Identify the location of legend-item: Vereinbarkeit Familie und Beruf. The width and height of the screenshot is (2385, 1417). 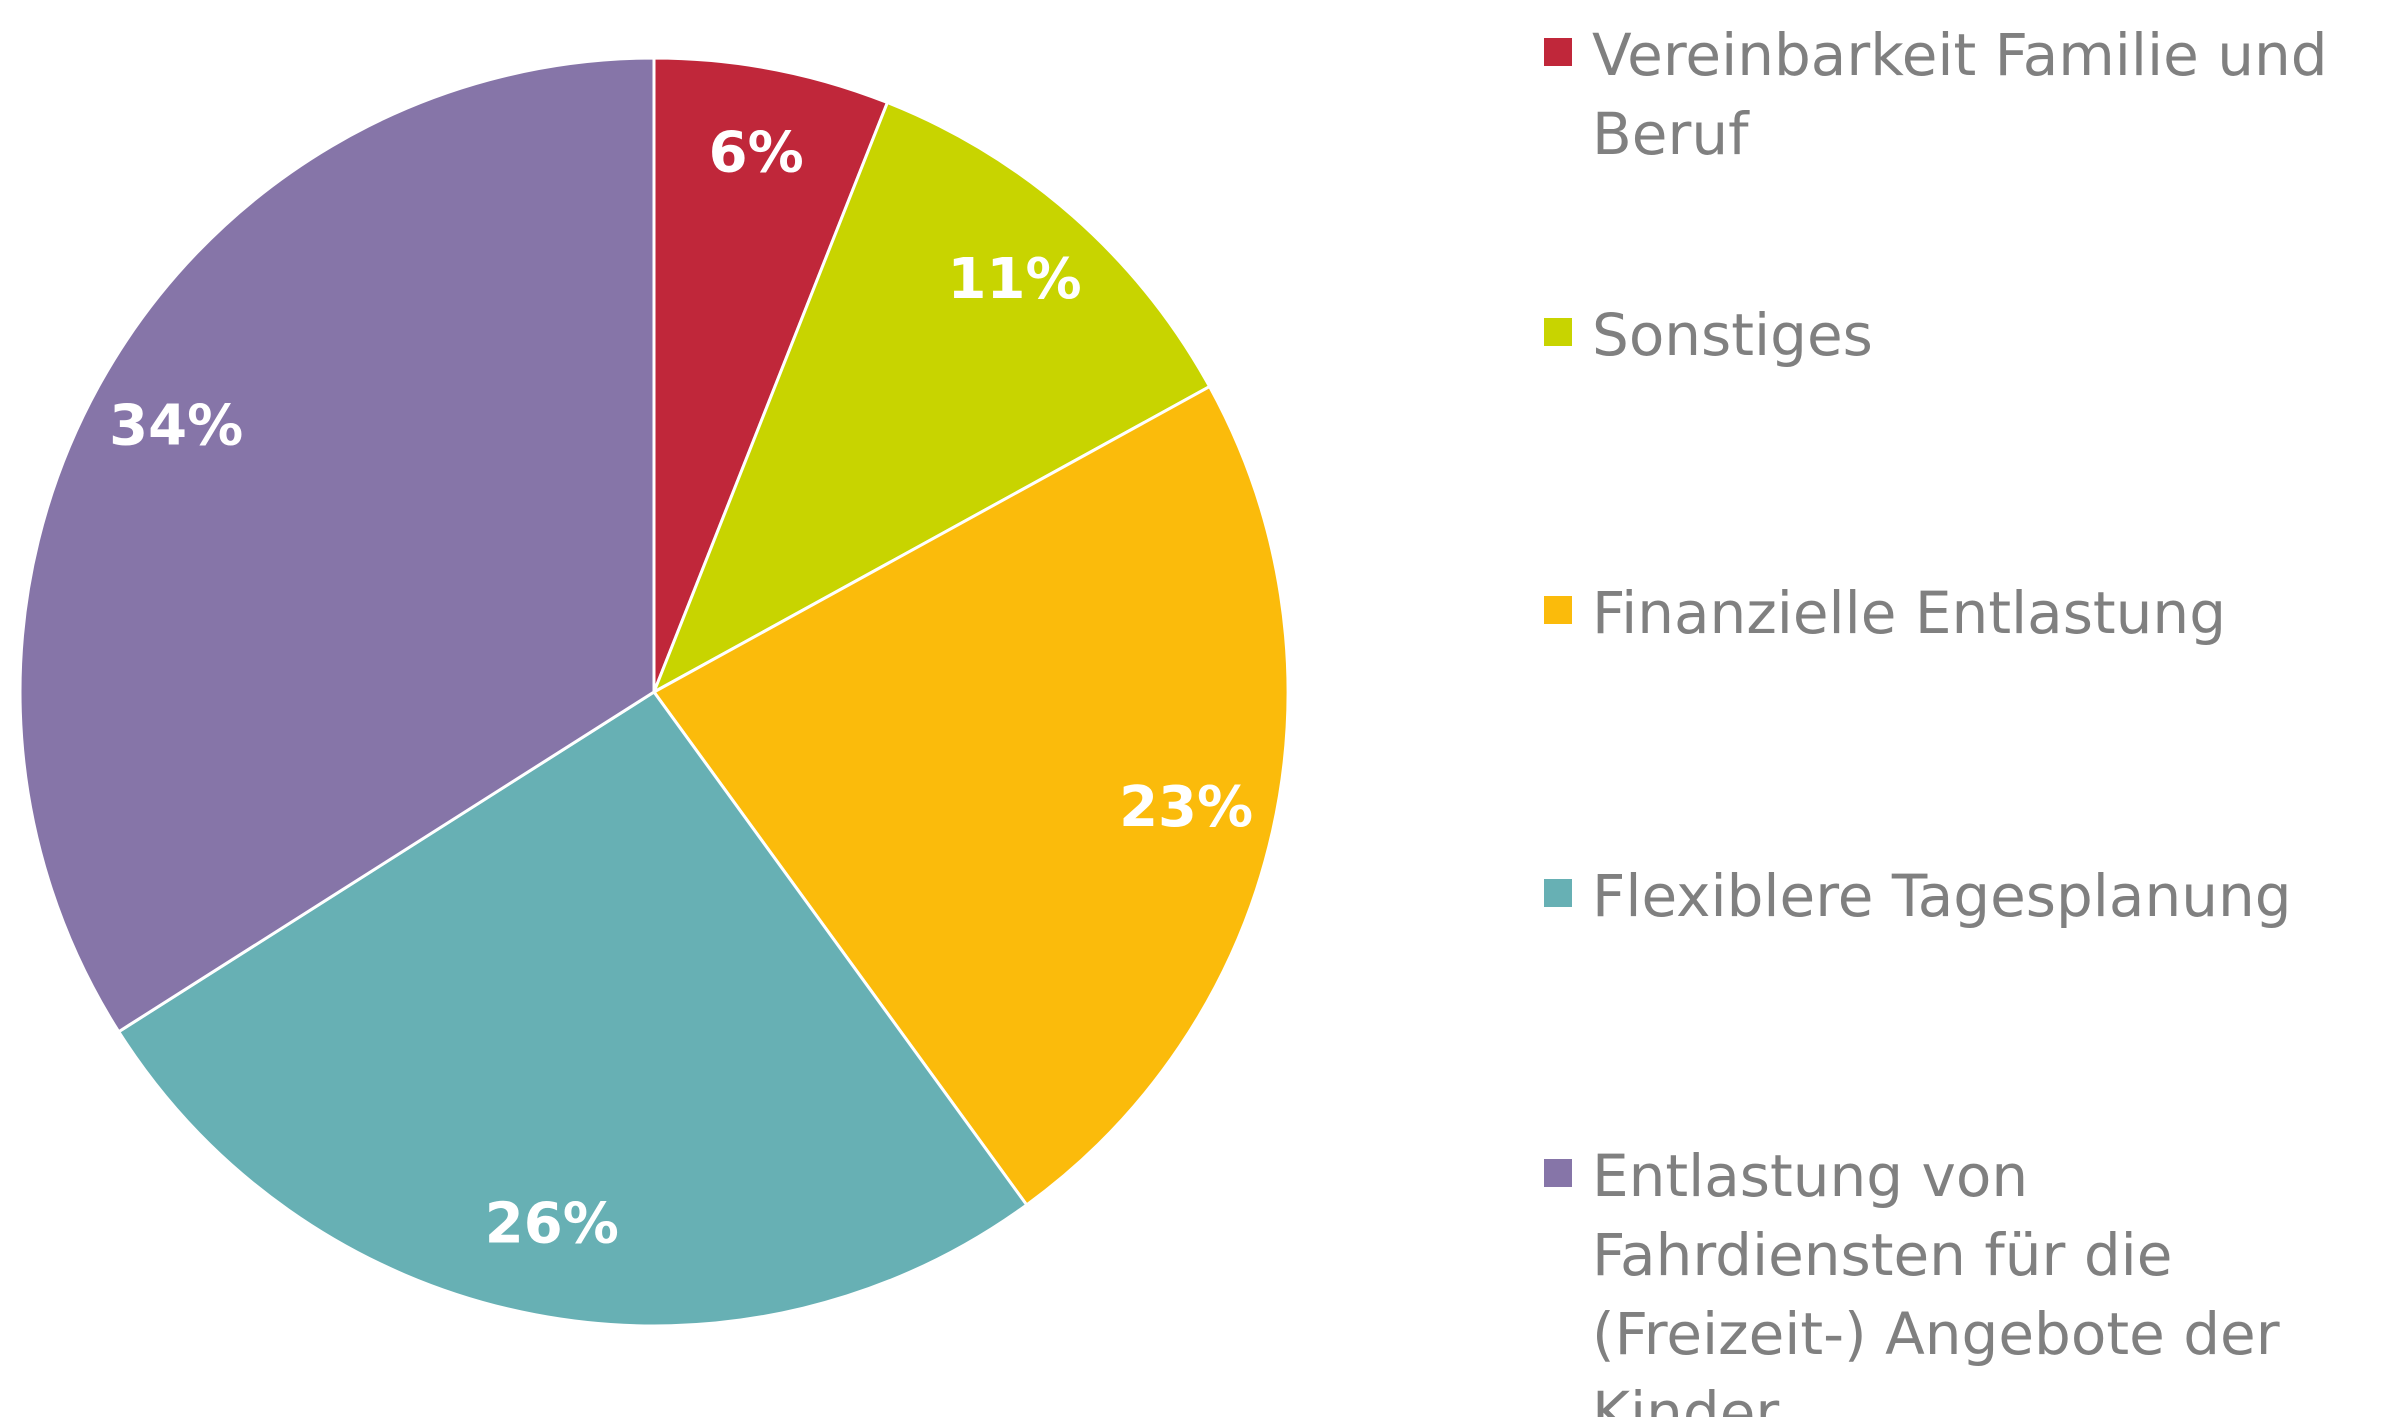
(1961, 95).